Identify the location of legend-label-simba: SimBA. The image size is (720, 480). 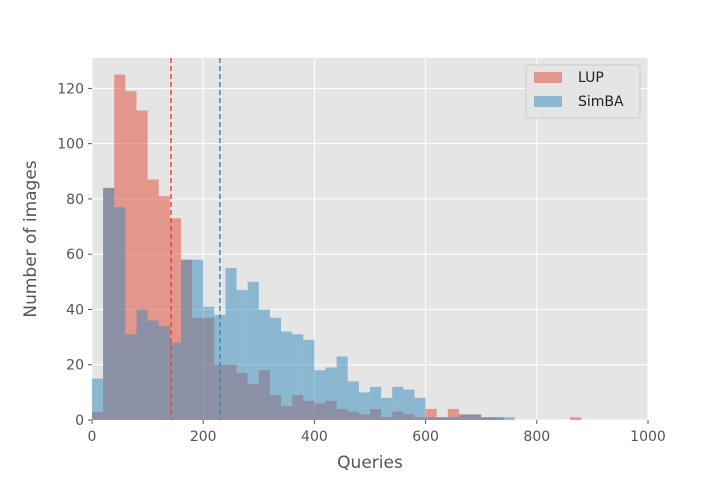
(601, 102).